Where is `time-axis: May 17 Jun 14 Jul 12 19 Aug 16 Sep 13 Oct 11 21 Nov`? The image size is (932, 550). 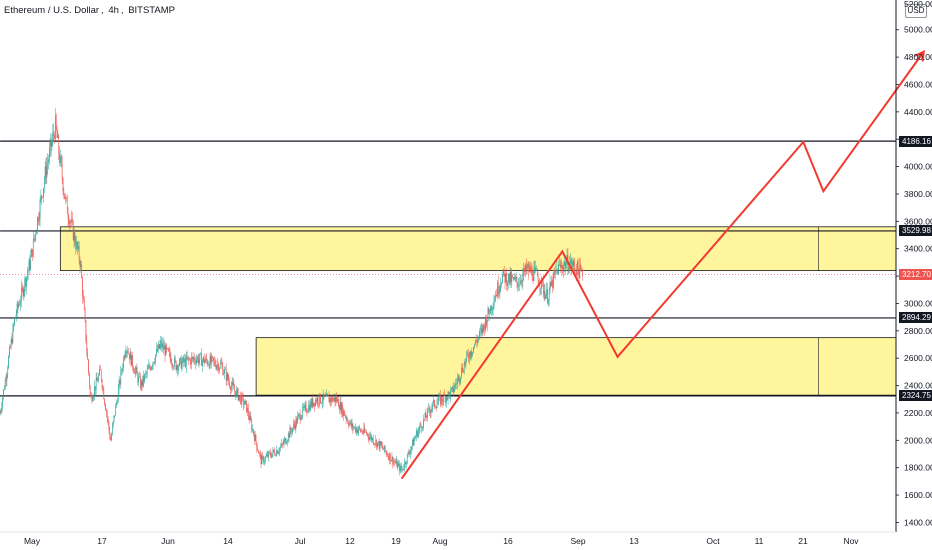 time-axis: May 17 Jun 14 Jul 12 19 Aug 16 Sep 13 Oct 11 21 Nov is located at coordinates (441, 541).